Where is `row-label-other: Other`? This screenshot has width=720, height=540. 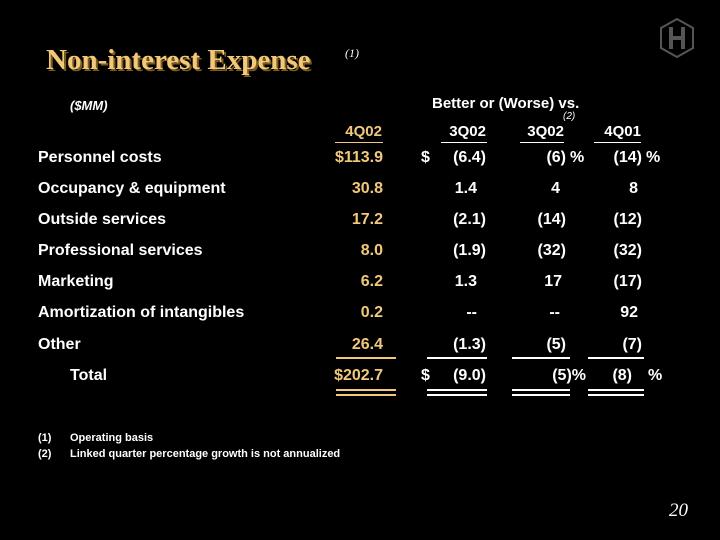 row-label-other: Other is located at coordinates (59, 344).